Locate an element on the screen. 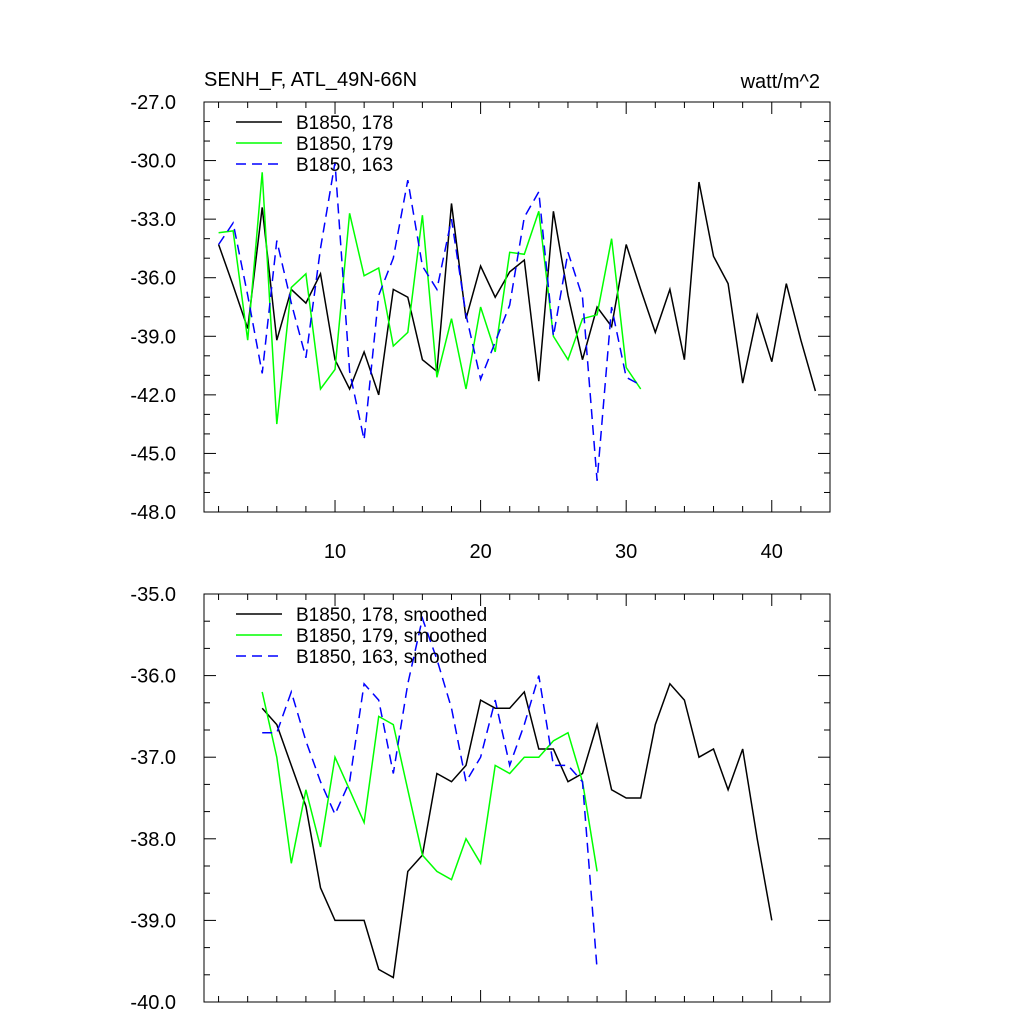 The height and width of the screenshot is (1024, 1024). legend-label: B1850, 163, smoothed is located at coordinates (391, 657).